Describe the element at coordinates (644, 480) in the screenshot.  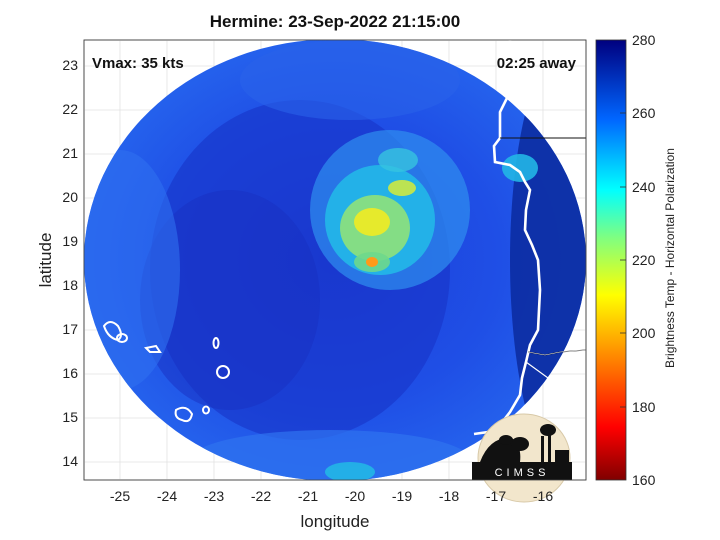
I see `colorbar-tick-label: 160` at that location.